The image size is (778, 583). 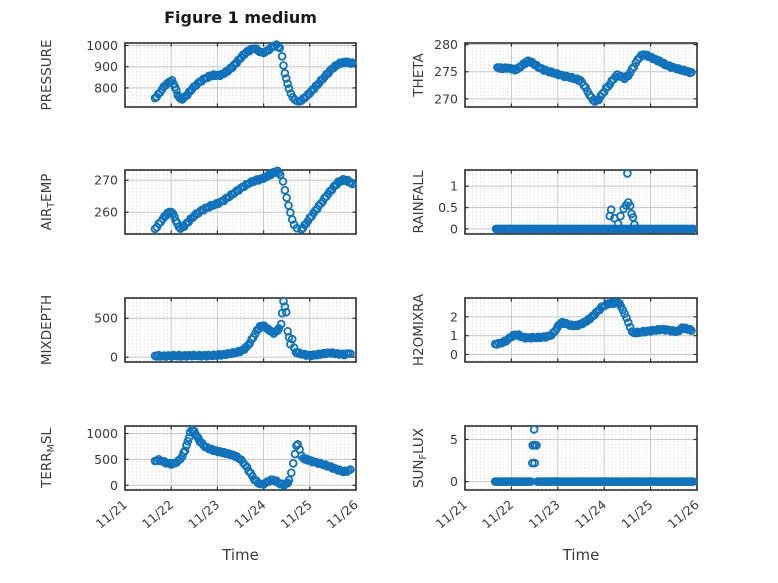 What do you see at coordinates (106, 66) in the screenshot?
I see `ytick-label: 900` at bounding box center [106, 66].